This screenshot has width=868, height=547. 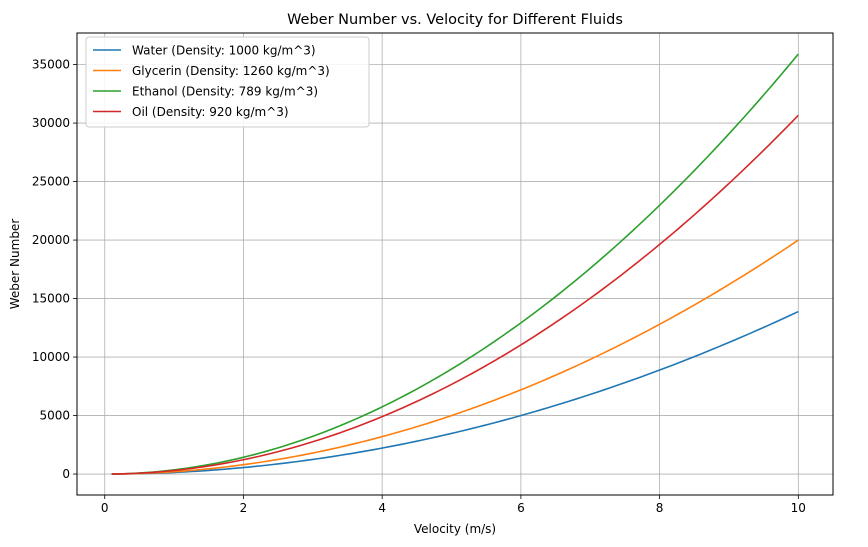 What do you see at coordinates (660, 508) in the screenshot?
I see `x-tick-label: 8` at bounding box center [660, 508].